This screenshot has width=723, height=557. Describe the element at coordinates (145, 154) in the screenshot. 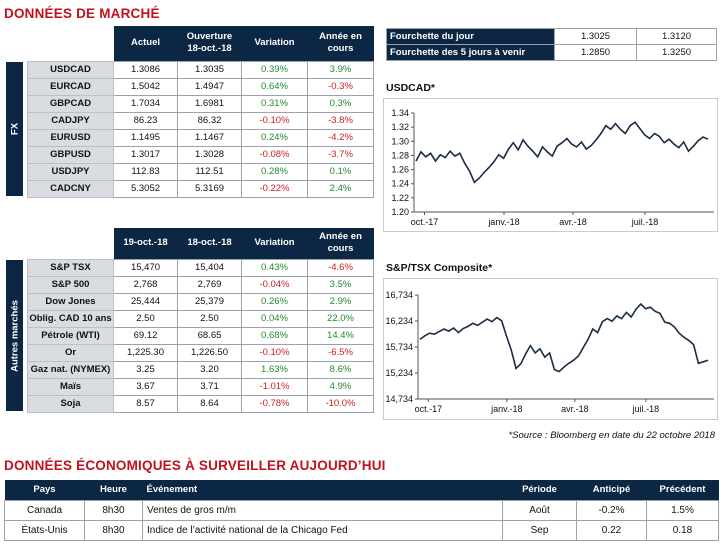

I see `fx-cur: 1.3017` at that location.